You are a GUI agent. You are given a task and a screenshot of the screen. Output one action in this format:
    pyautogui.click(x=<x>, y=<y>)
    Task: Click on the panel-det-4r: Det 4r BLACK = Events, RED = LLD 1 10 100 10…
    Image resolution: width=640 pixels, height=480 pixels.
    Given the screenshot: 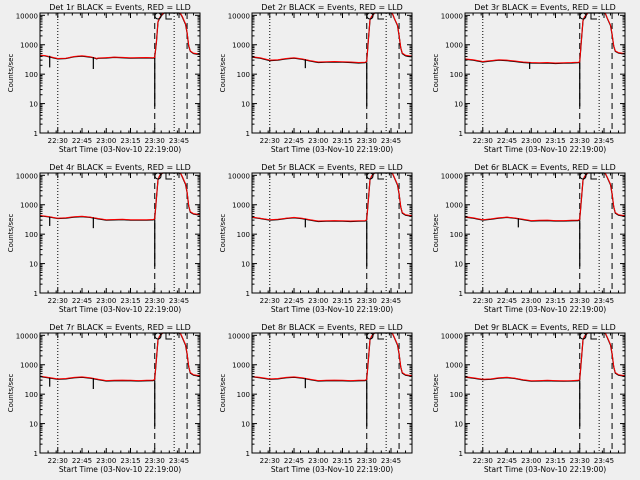 What is the action you would take?
    pyautogui.click(x=104, y=238)
    